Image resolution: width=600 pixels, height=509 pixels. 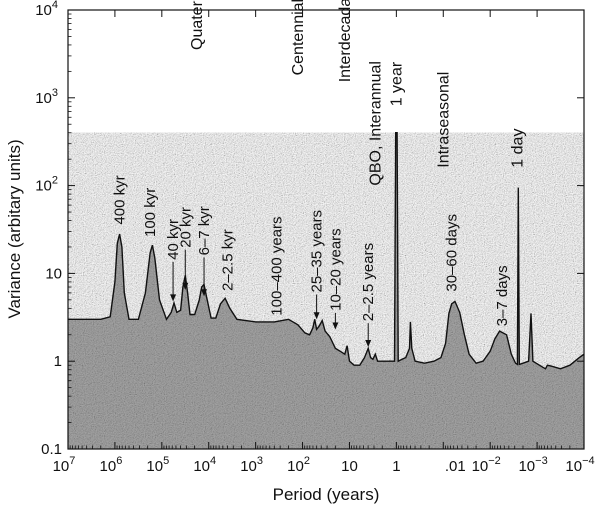 I want to click on band-label: Quaternary, so click(x=197, y=25).